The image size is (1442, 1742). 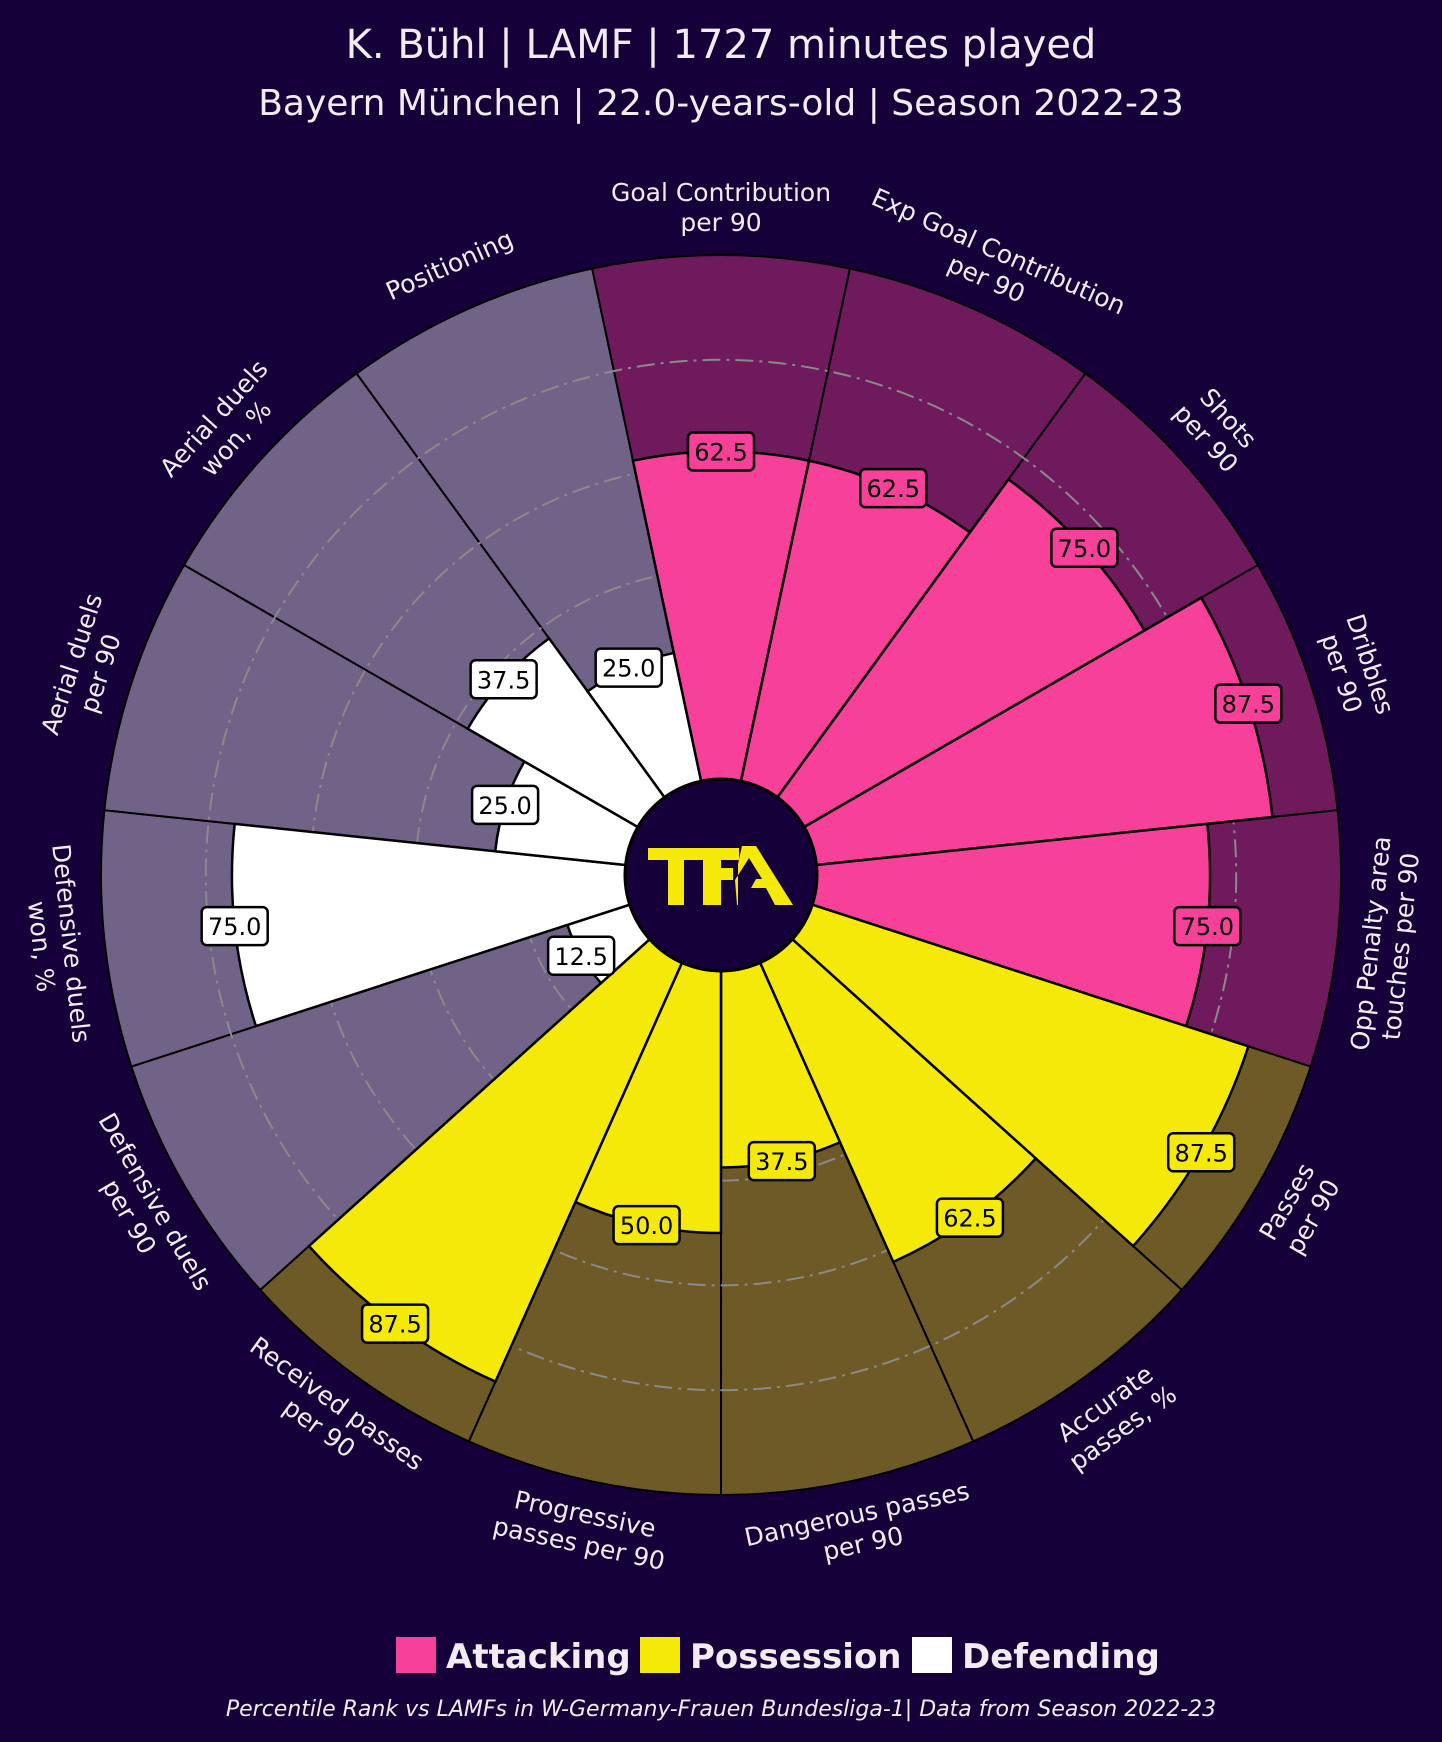 I want to click on legend-swatch-attacking, so click(x=416, y=1655).